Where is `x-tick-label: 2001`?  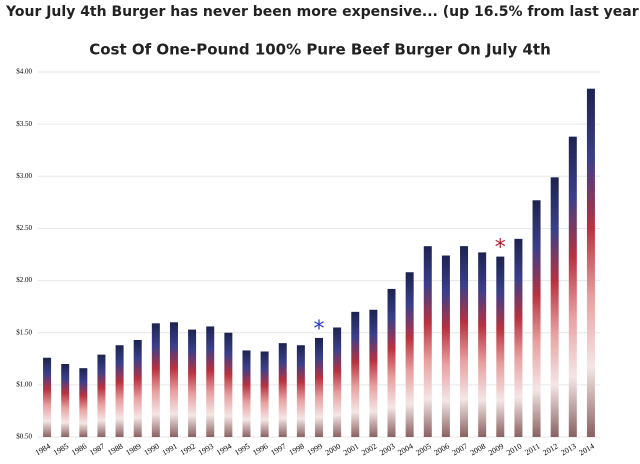
x-tick-label: 2001 is located at coordinates (351, 450).